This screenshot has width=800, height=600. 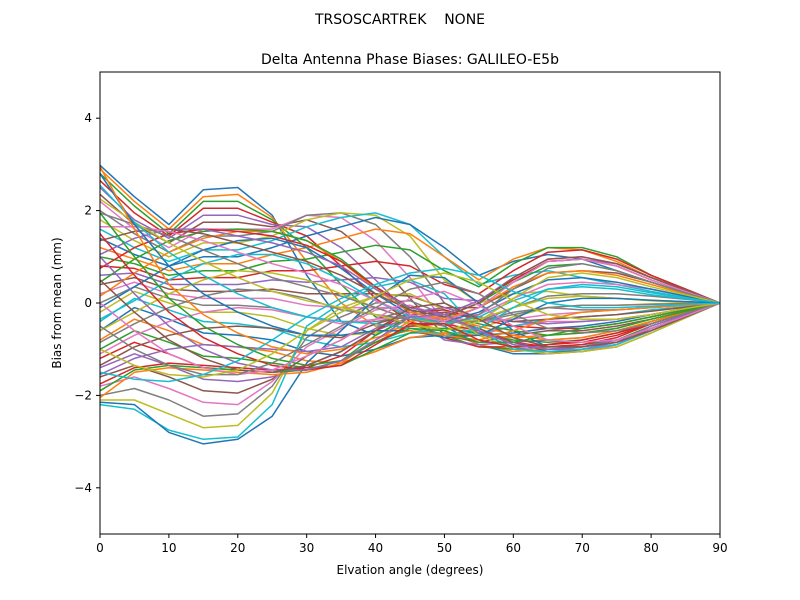 I want to click on x-tick-label: 30, so click(x=306, y=548).